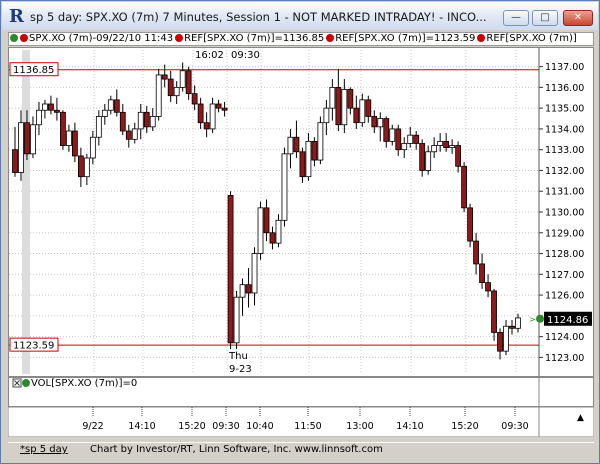  Describe the element at coordinates (84, 383) in the screenshot. I see `volume-label-text: VOL[SPX.XO (7m)]=0` at that location.